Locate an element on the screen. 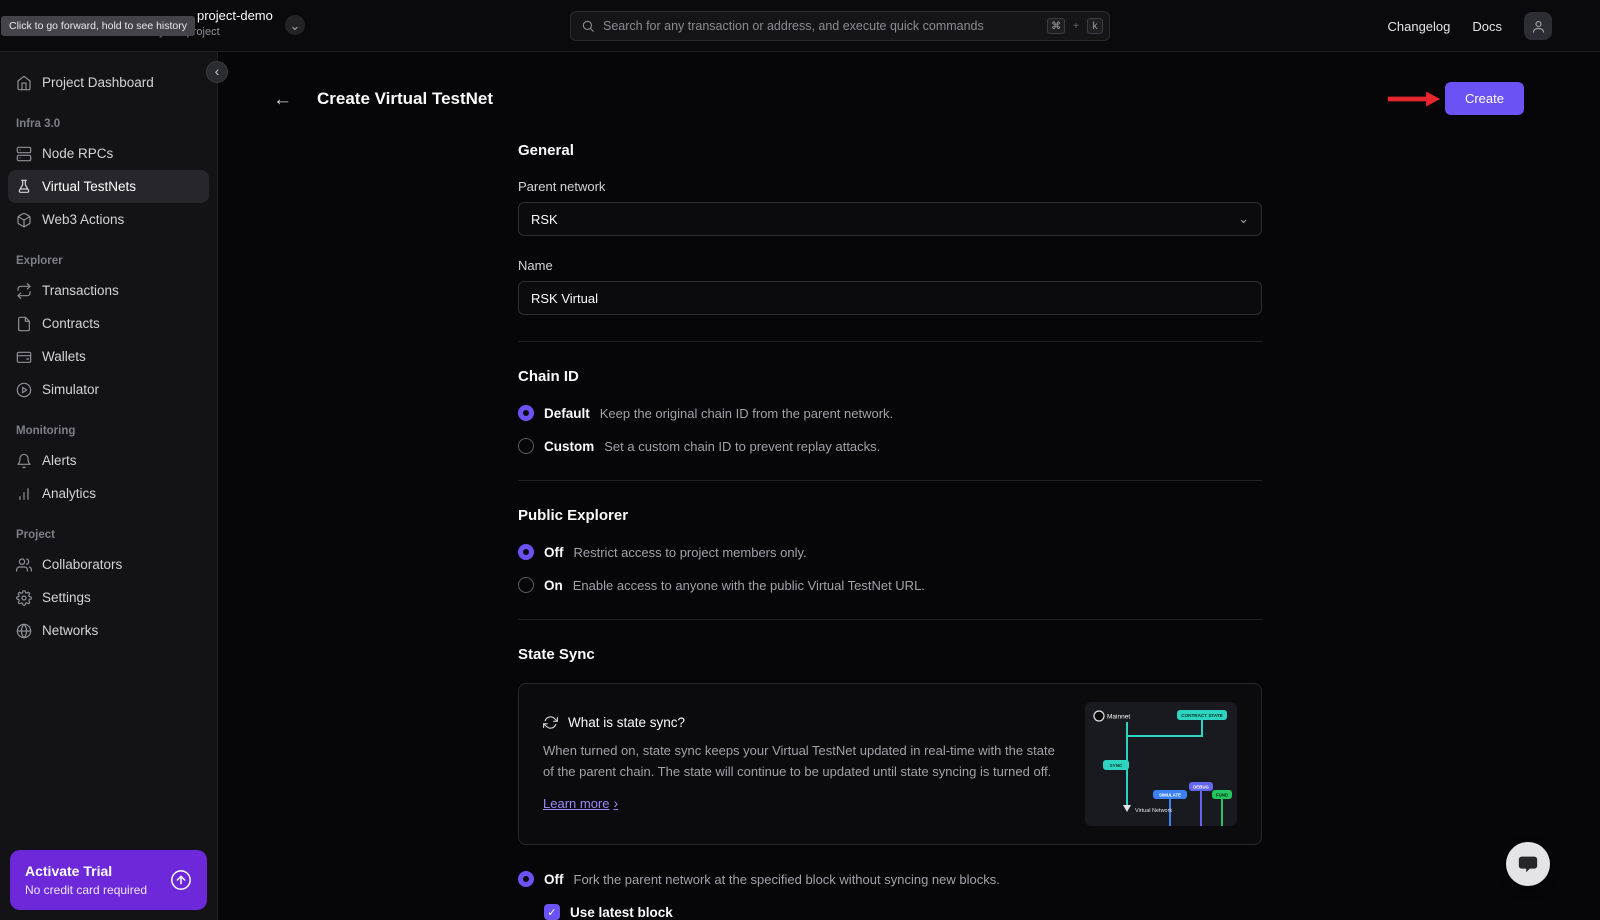 The width and height of the screenshot is (1600, 920). state-sync-heading: State Sync is located at coordinates (556, 654).